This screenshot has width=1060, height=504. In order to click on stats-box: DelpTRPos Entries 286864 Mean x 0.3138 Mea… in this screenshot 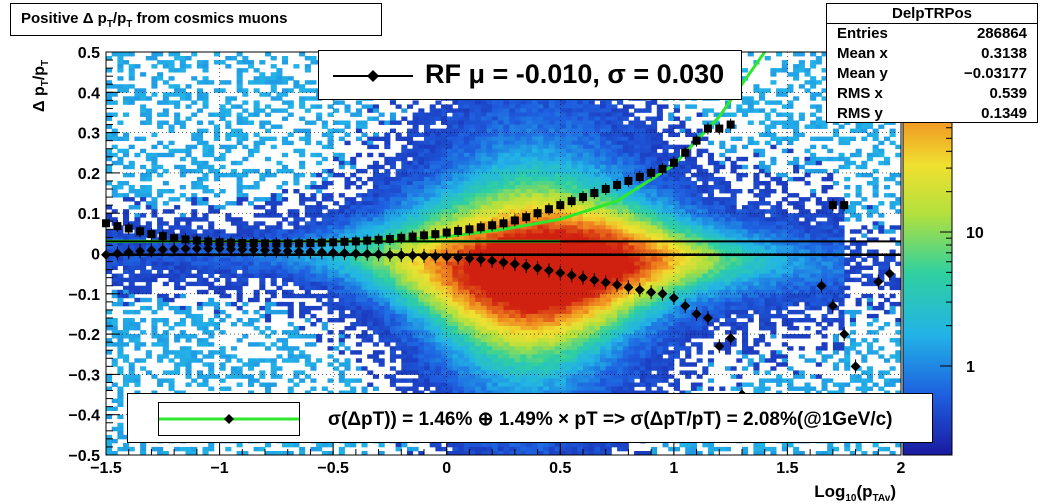, I will do `click(932, 63)`.